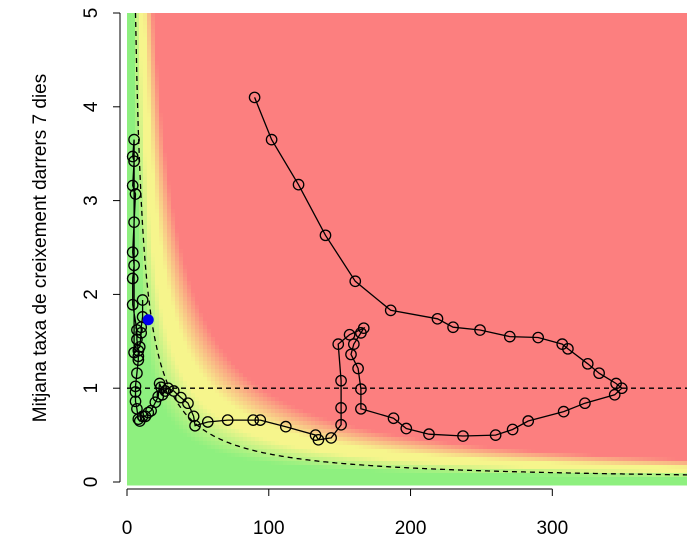 The width and height of the screenshot is (687, 545). I want to click on y-tick-label: 5, so click(91, 13).